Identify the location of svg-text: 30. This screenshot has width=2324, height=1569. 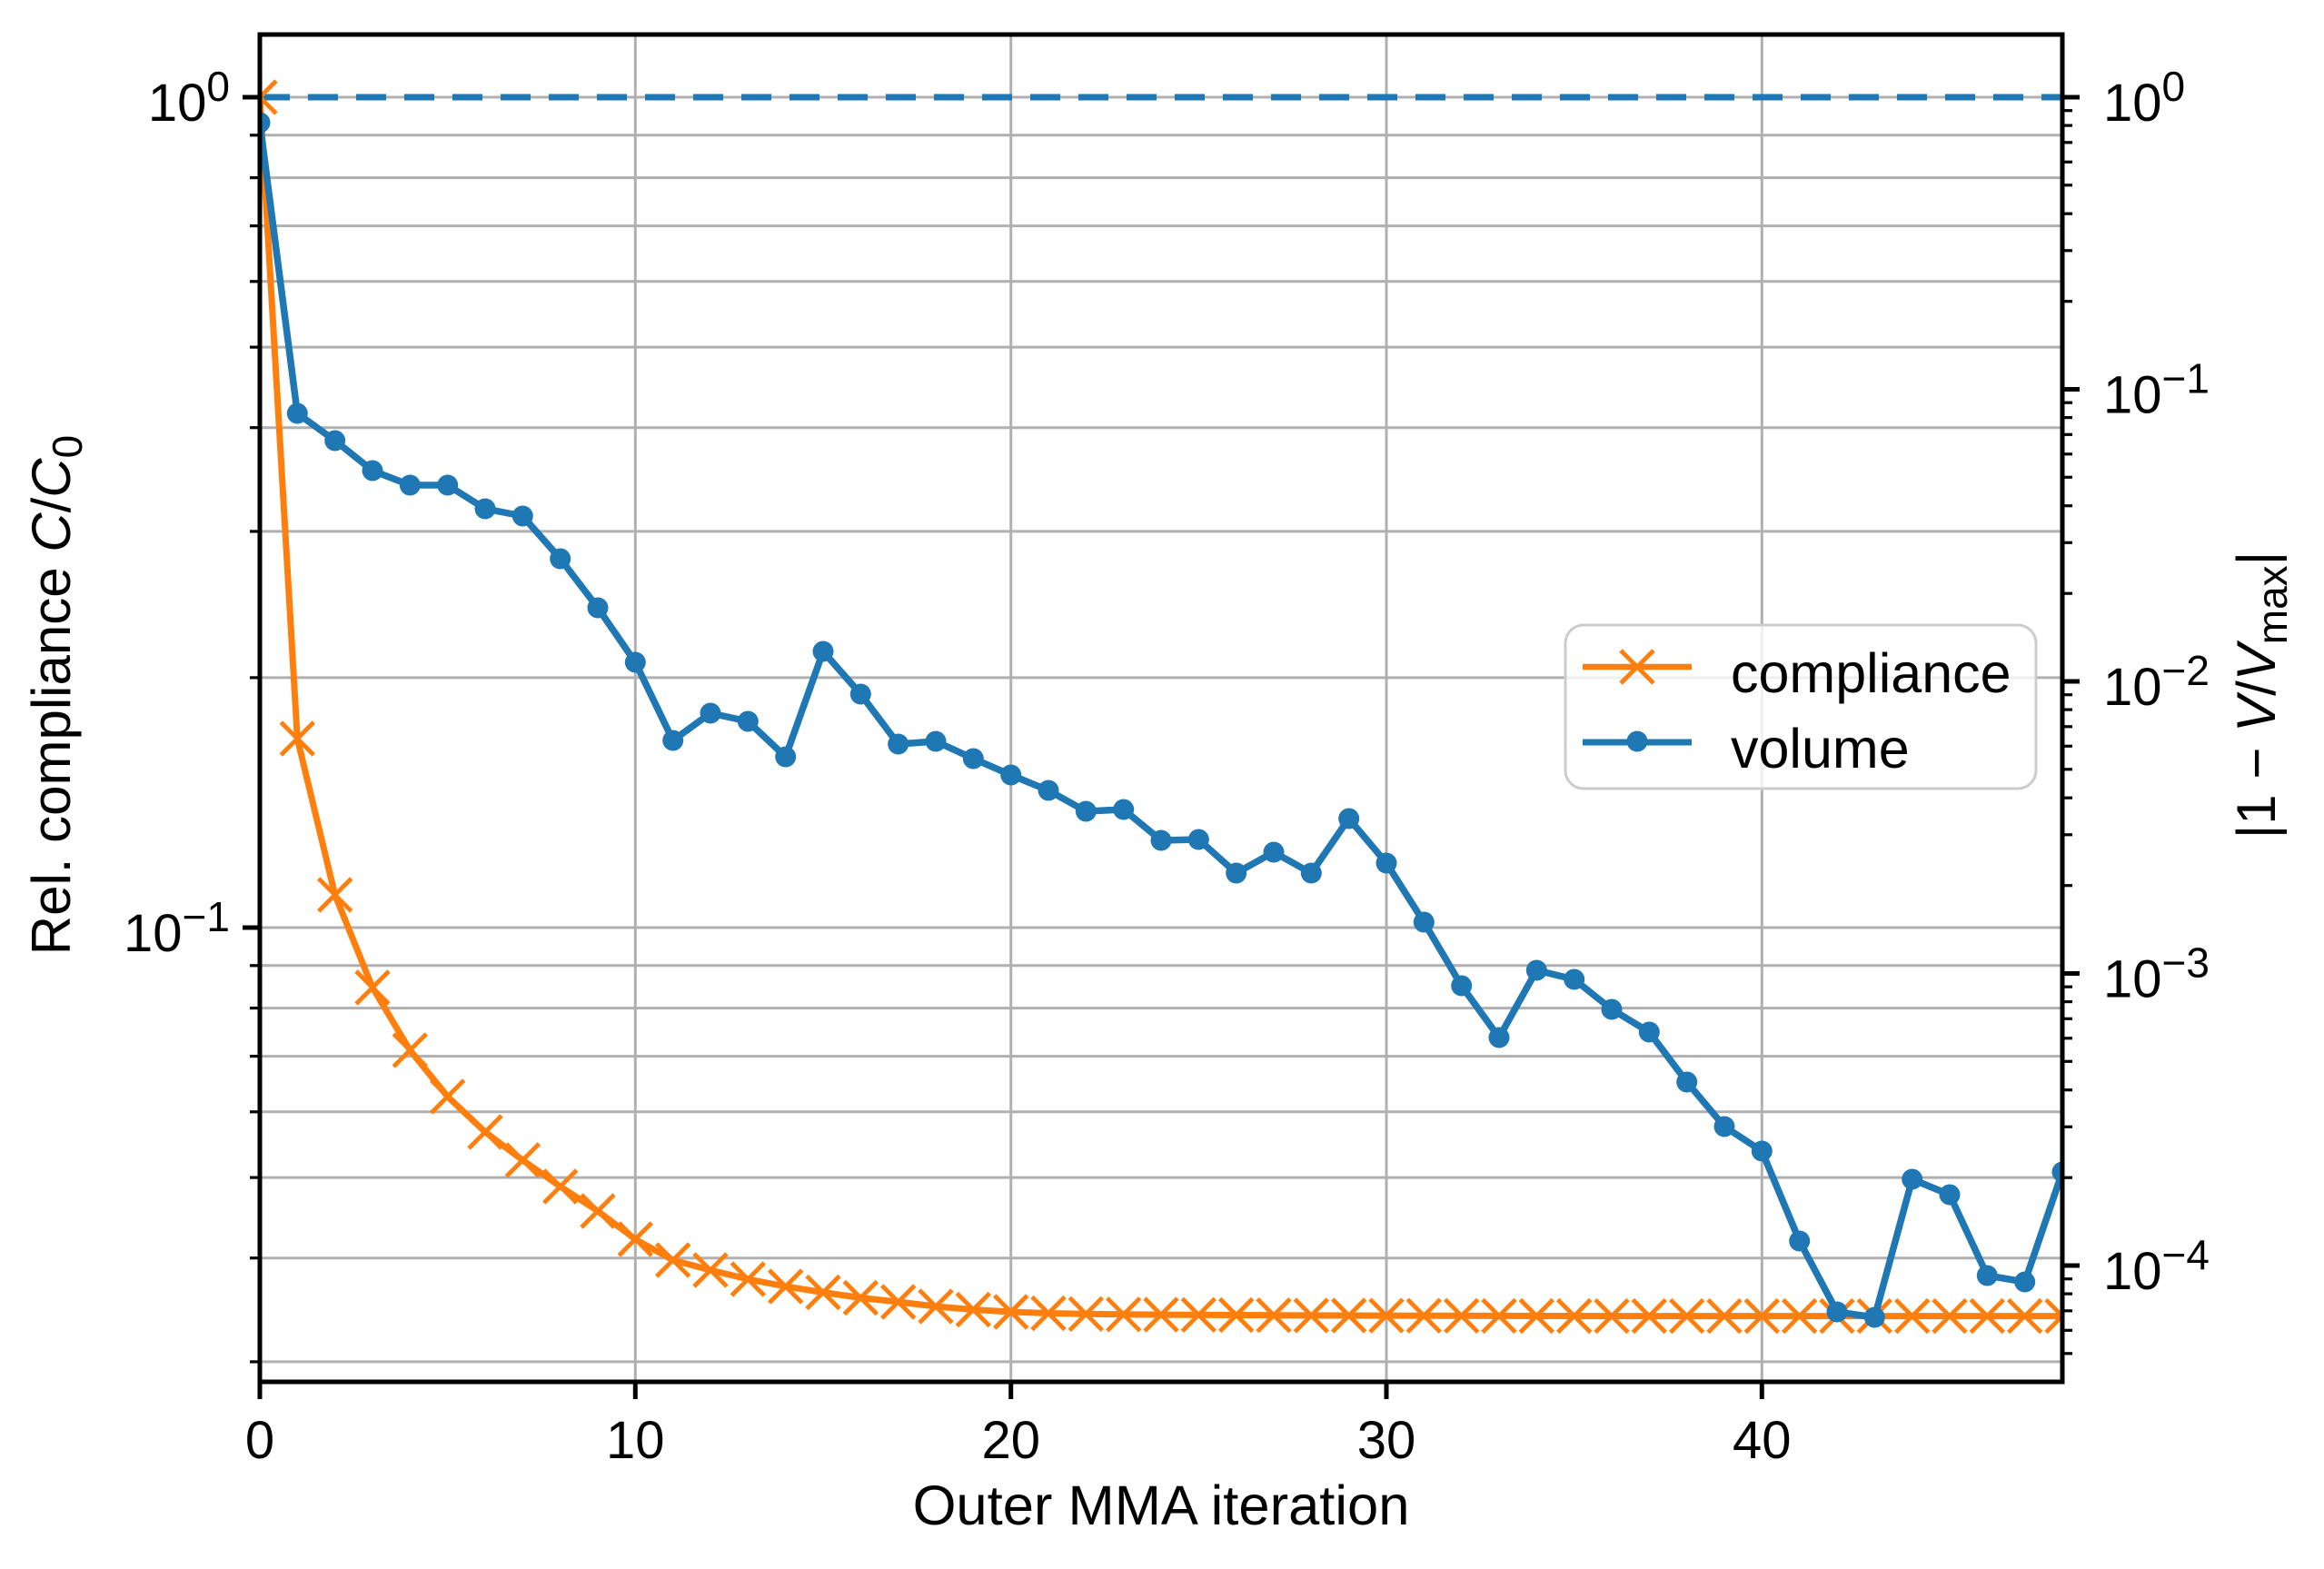
(1386, 1440).